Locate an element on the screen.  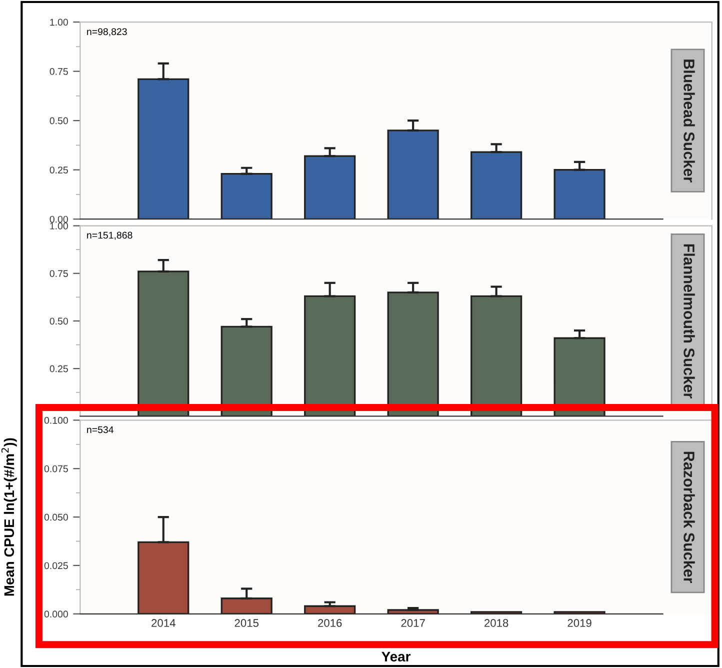
y-tick-label: 0.025 is located at coordinates (56, 566).